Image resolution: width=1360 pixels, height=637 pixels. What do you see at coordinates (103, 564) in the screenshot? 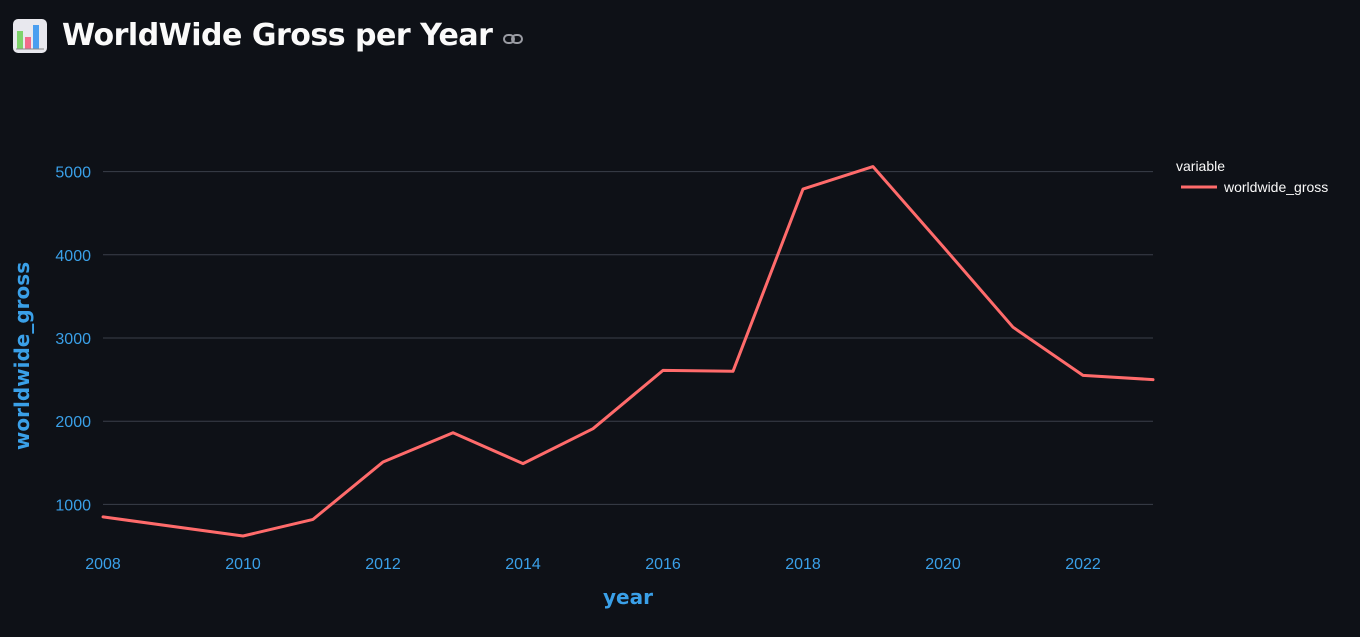
I see `x-tick-label: 2008` at bounding box center [103, 564].